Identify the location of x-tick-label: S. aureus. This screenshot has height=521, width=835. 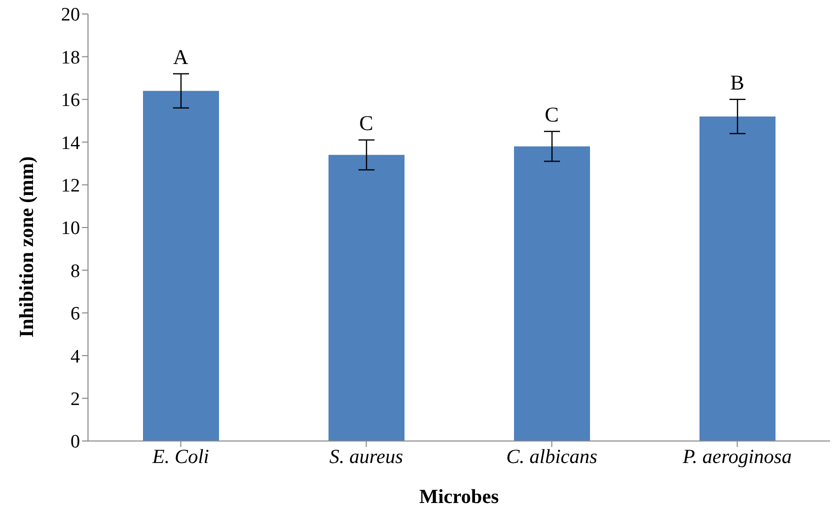
(366, 457).